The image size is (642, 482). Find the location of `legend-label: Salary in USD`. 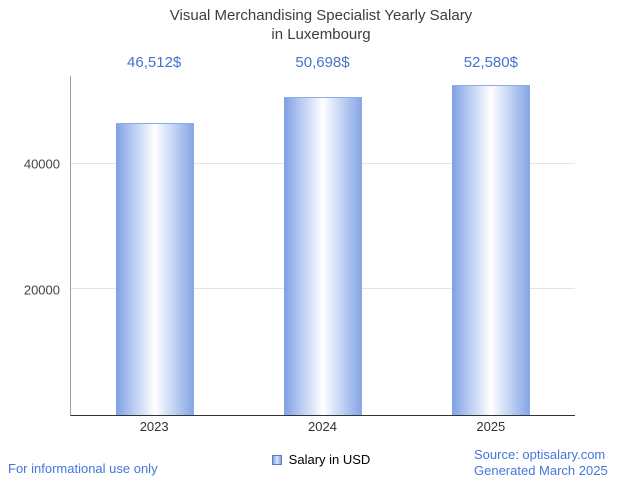

legend-label: Salary in USD is located at coordinates (329, 459).